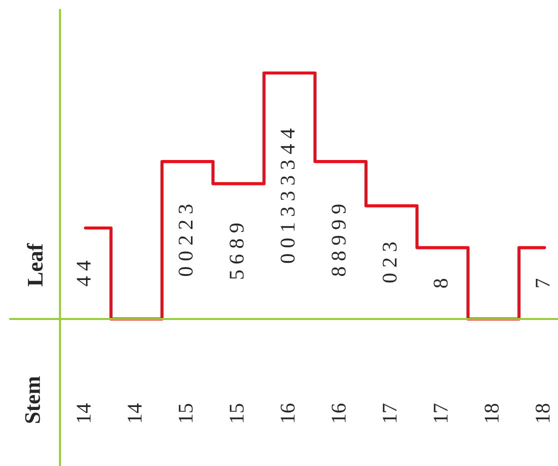  What do you see at coordinates (32, 399) in the screenshot?
I see `text: Stem` at bounding box center [32, 399].